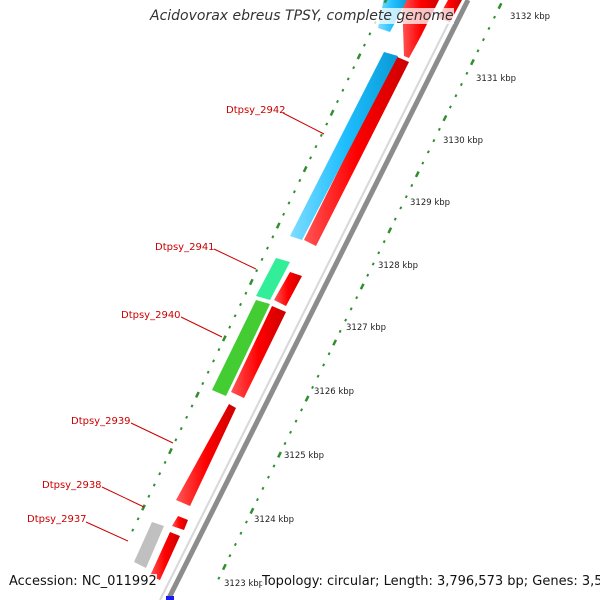 Image resolution: width=600 pixels, height=600 pixels. I want to click on tick-label: 3125 kbp, so click(304, 456).